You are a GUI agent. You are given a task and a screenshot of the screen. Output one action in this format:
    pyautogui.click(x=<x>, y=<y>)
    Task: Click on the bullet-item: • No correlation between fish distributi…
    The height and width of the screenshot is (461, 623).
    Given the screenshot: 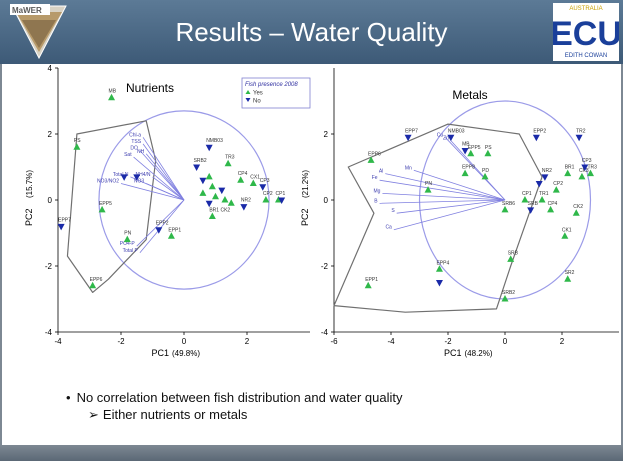 What is the action you would take?
    pyautogui.click(x=234, y=398)
    